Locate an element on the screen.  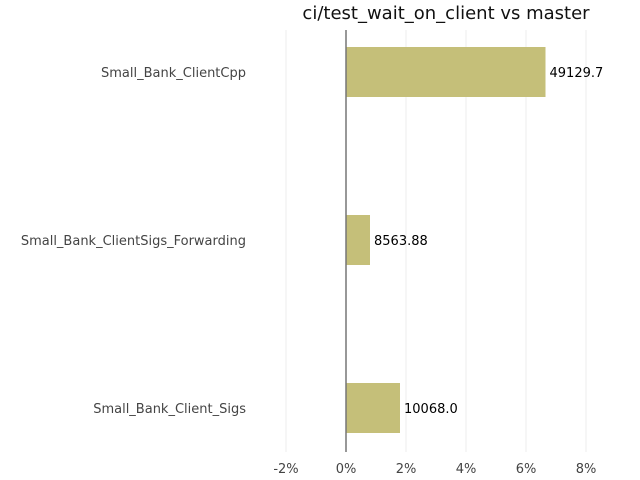
category-label-0: Small_Bank_ClientCpp is located at coordinates (173, 73).